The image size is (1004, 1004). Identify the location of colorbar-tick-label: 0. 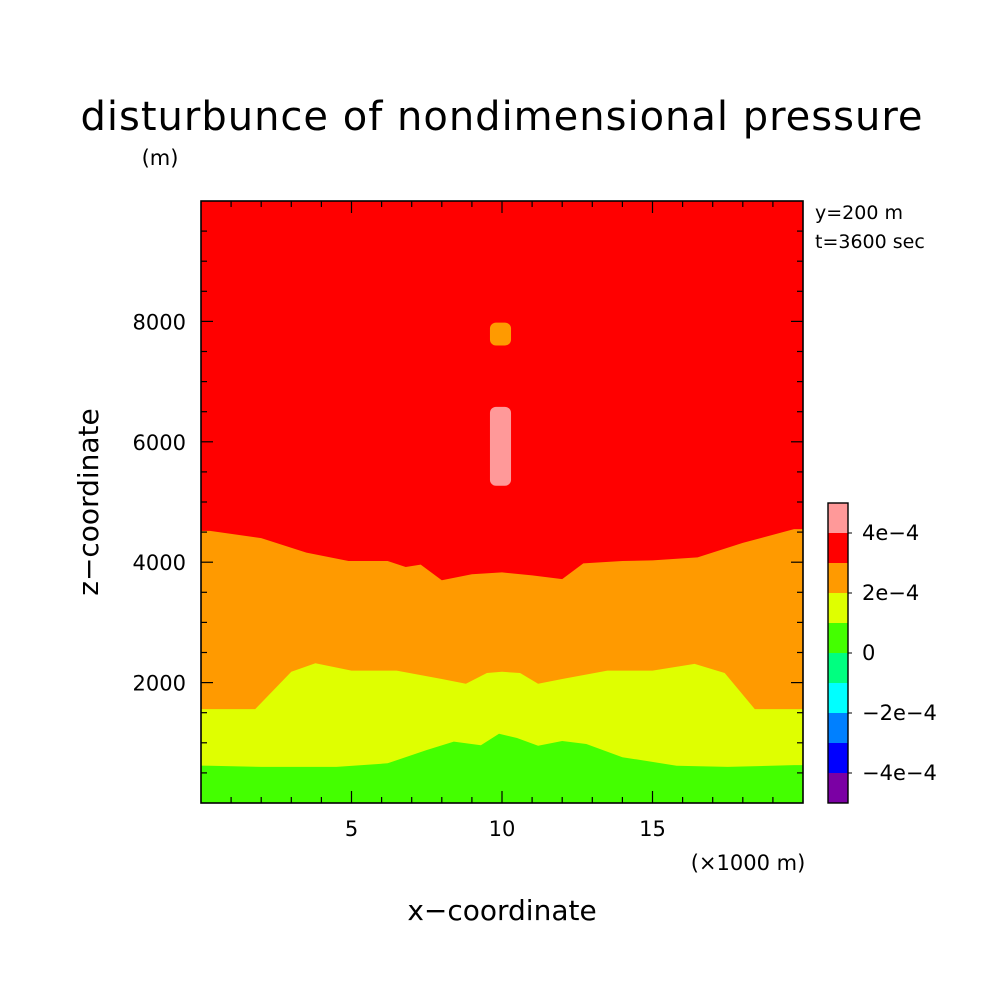
(868, 653).